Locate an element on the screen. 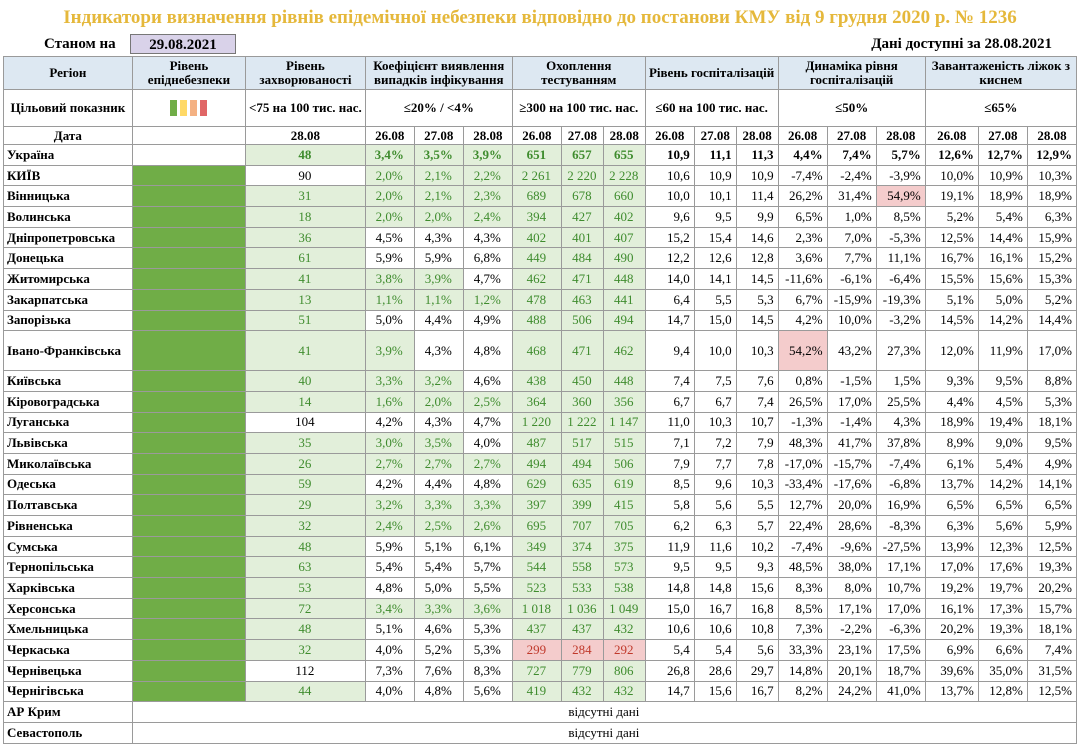  table-cell: 427 is located at coordinates (582, 217).